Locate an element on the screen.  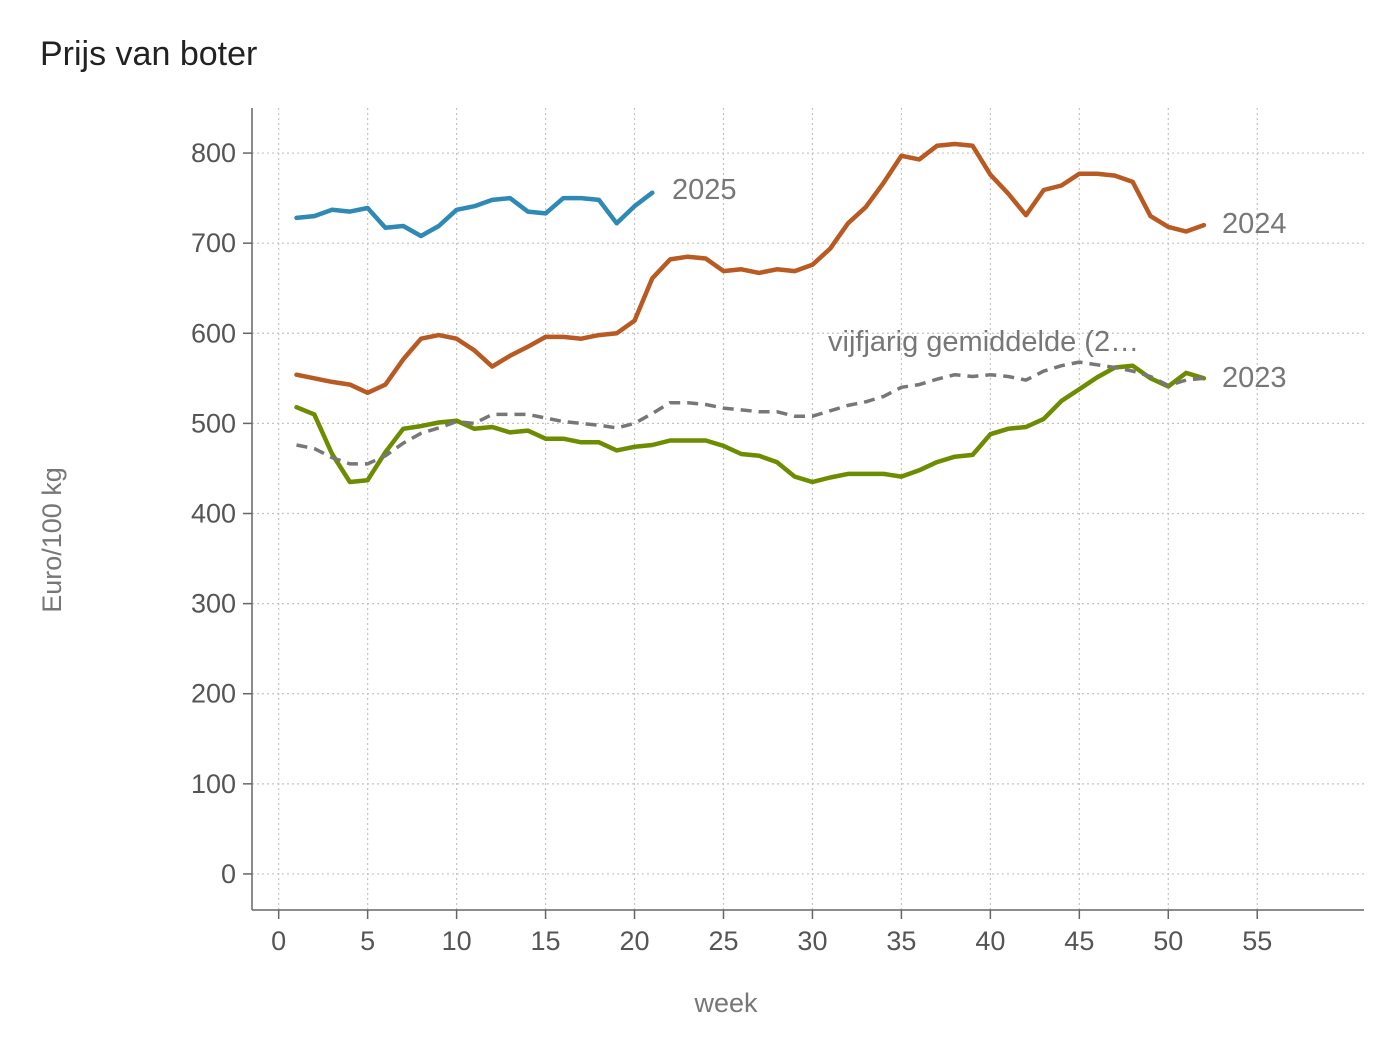
x-tick-label: 10 is located at coordinates (457, 941).